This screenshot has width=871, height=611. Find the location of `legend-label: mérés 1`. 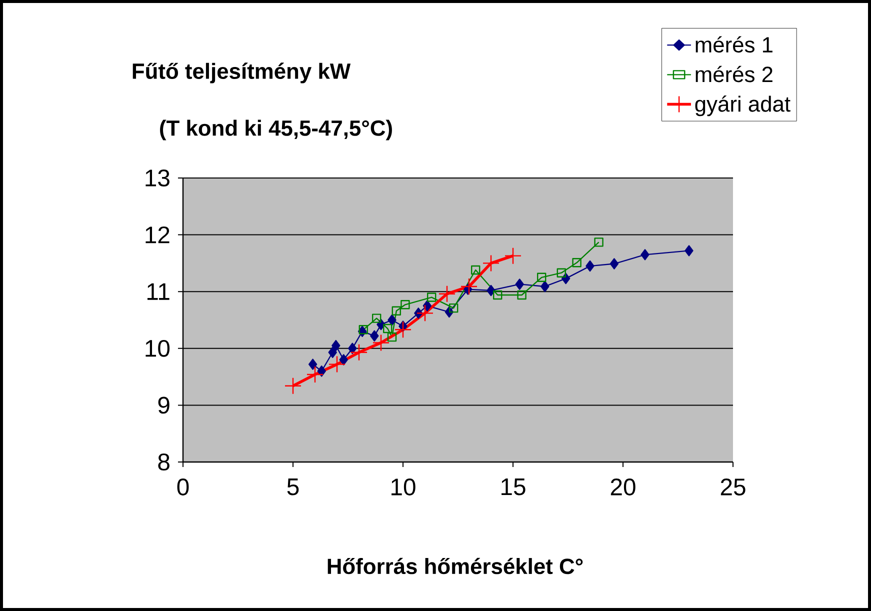

legend-label: mérés 1 is located at coordinates (734, 44).